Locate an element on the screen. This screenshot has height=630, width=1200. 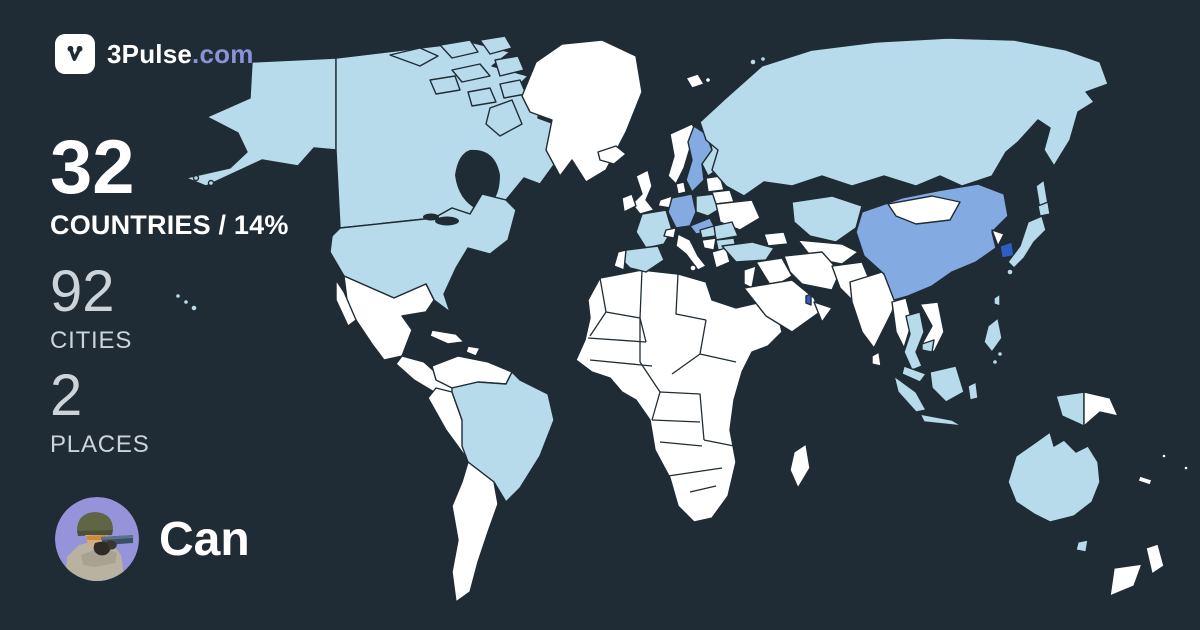
country-balkans is located at coordinates (709, 244).